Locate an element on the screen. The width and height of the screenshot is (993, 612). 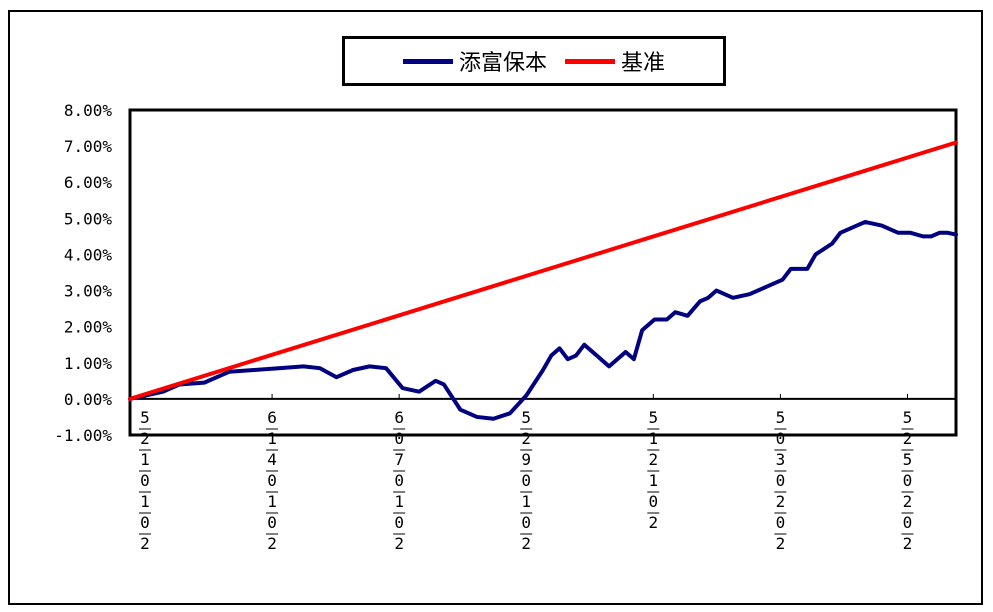
legend-item-benchmark: 基准 is located at coordinates (615, 61).